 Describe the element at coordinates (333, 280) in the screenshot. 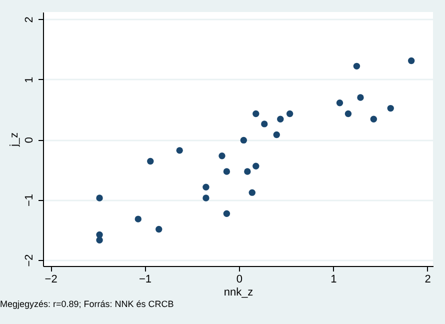

I see `x-tick-label: 1` at that location.